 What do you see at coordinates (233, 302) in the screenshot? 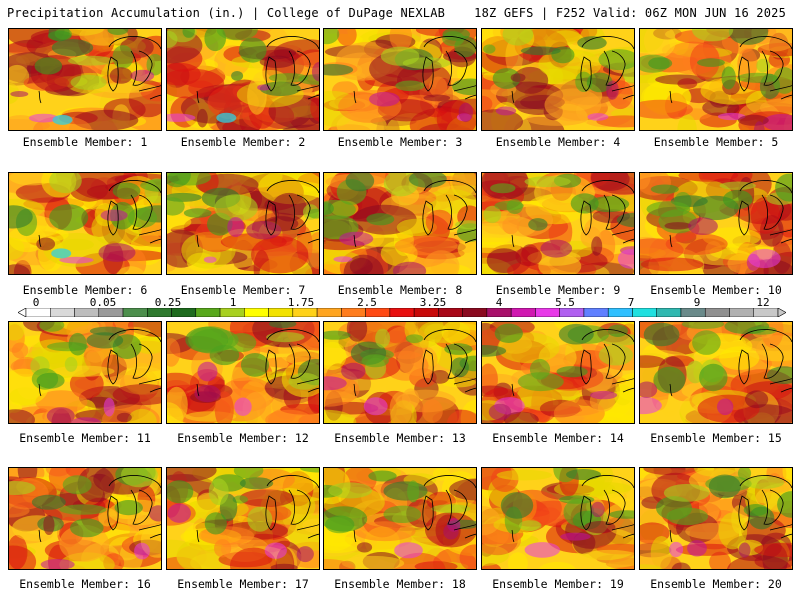
I see `colorbar-tick-label: 1` at bounding box center [233, 302].